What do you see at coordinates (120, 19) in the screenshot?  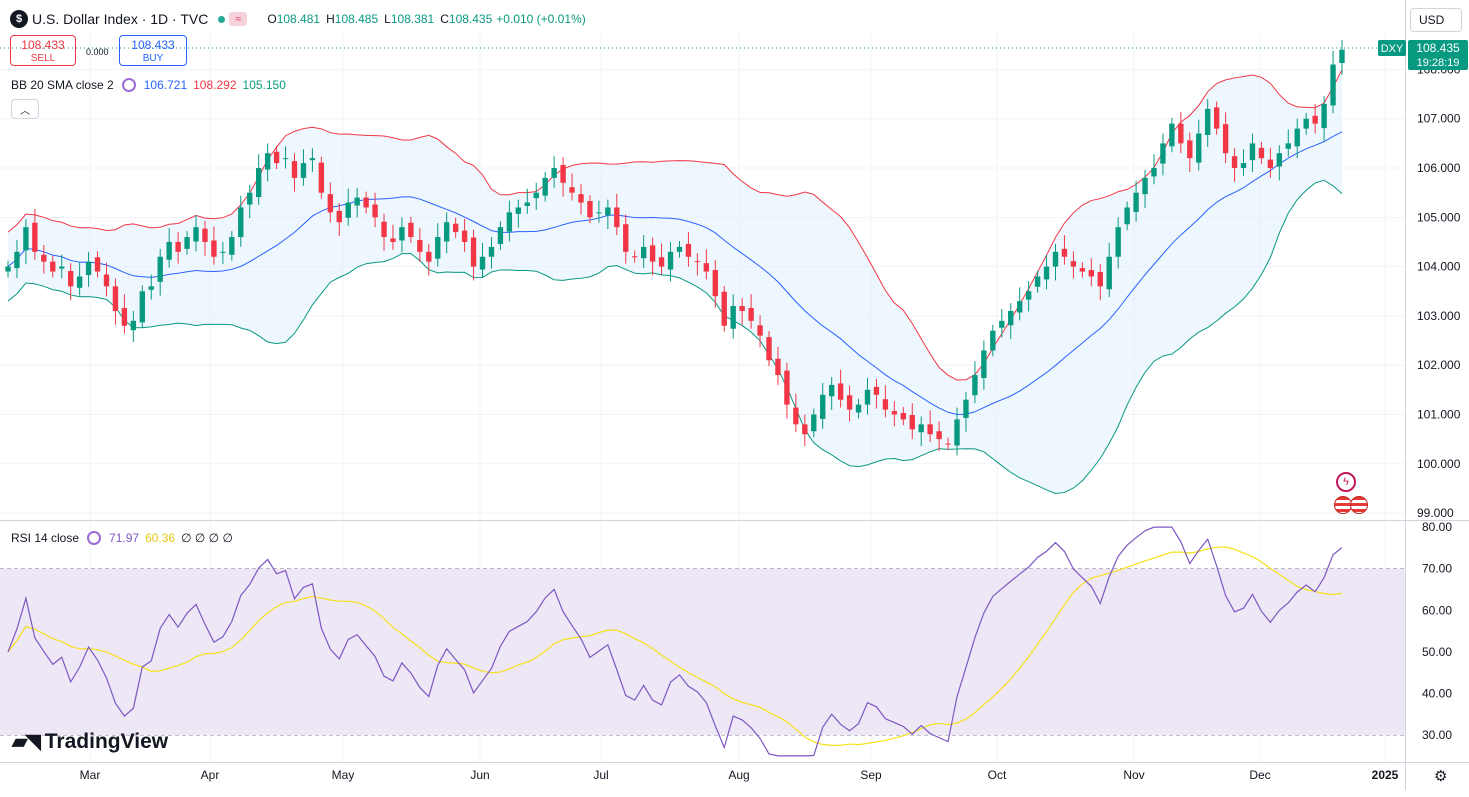 I see `symbol-title: U.S. Dollar Index · 1D · TVC` at bounding box center [120, 19].